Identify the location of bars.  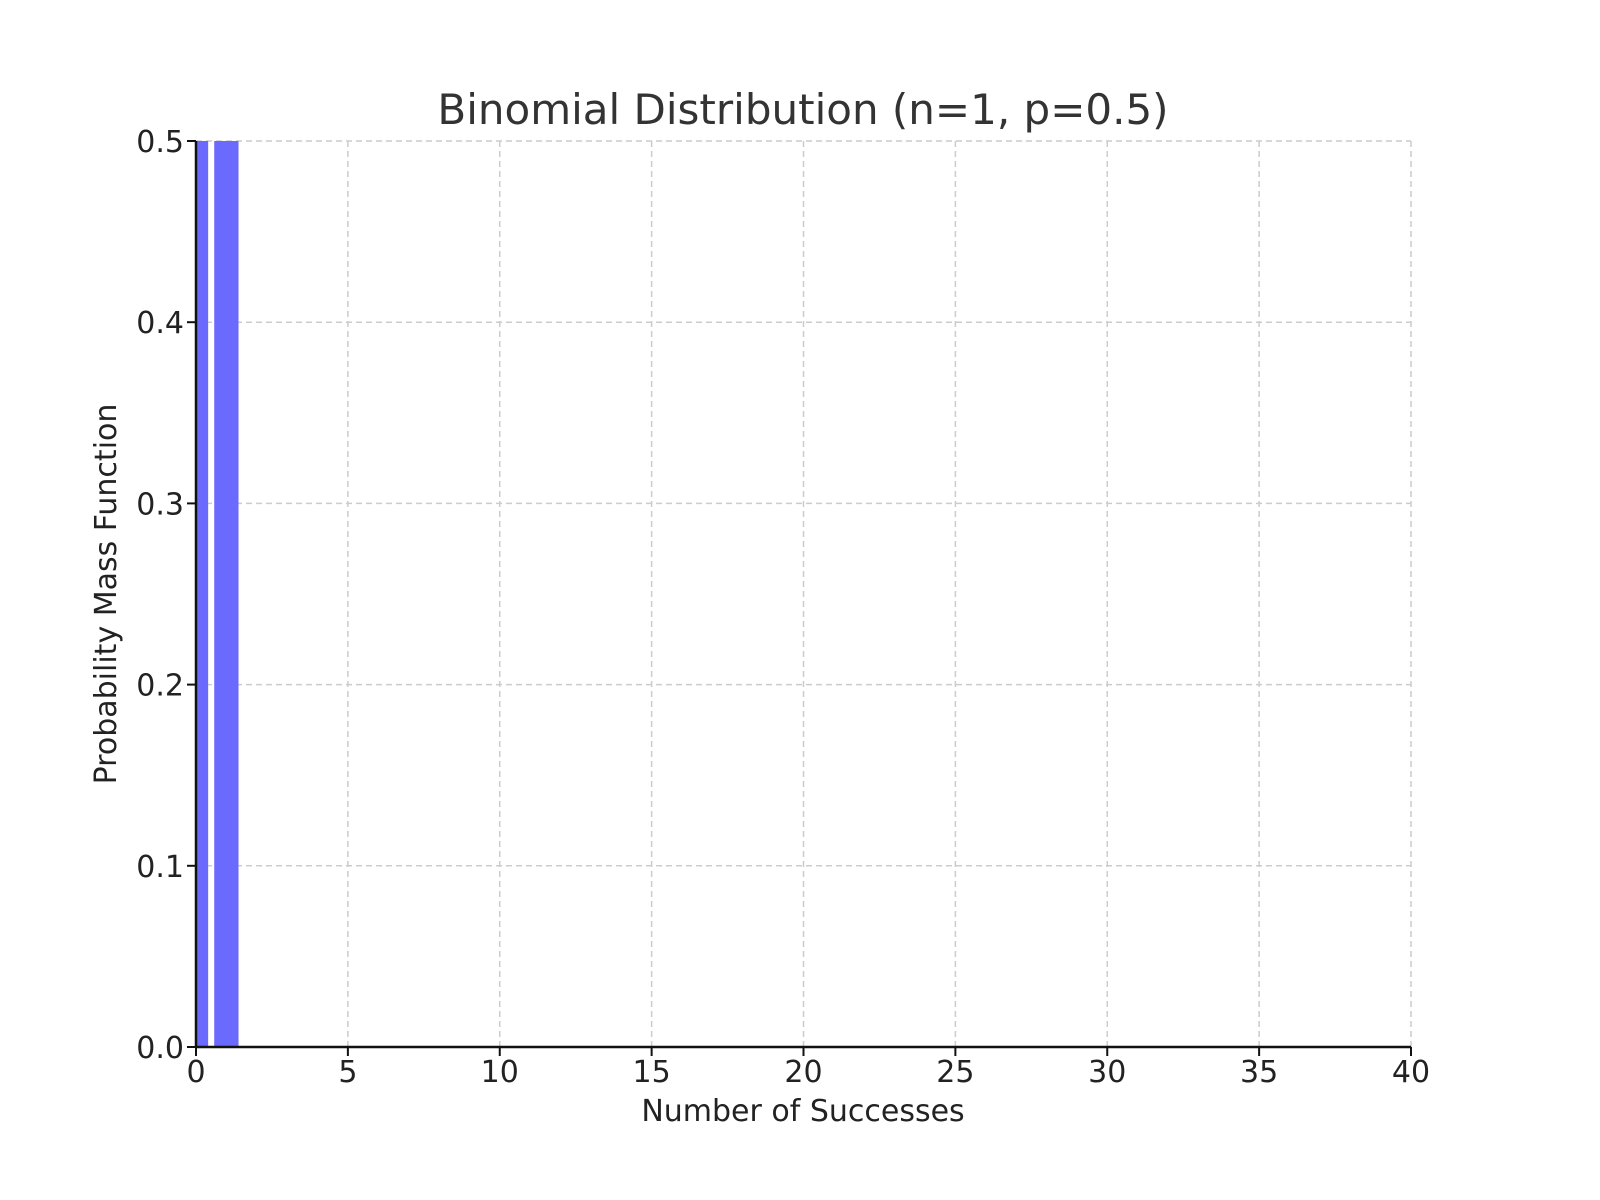
(217, 594).